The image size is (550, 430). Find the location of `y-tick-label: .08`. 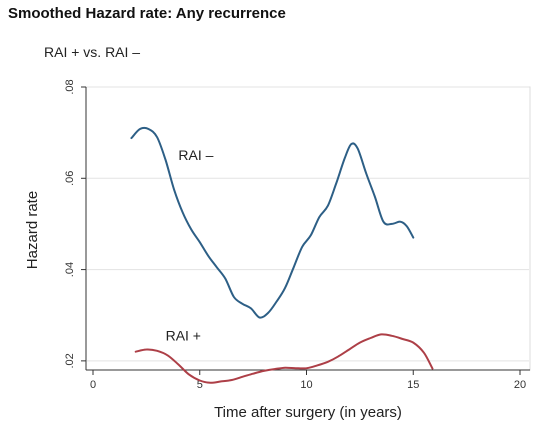

y-tick-label: .08 is located at coordinates (70, 86).